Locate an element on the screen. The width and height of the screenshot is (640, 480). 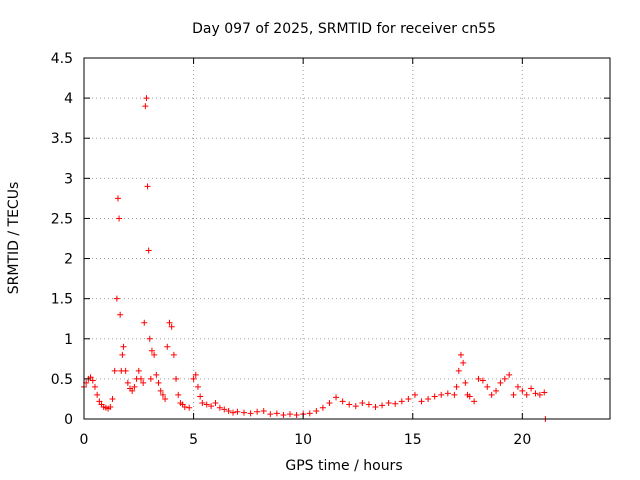
y-tick-label: 3.5 is located at coordinates (62, 139).